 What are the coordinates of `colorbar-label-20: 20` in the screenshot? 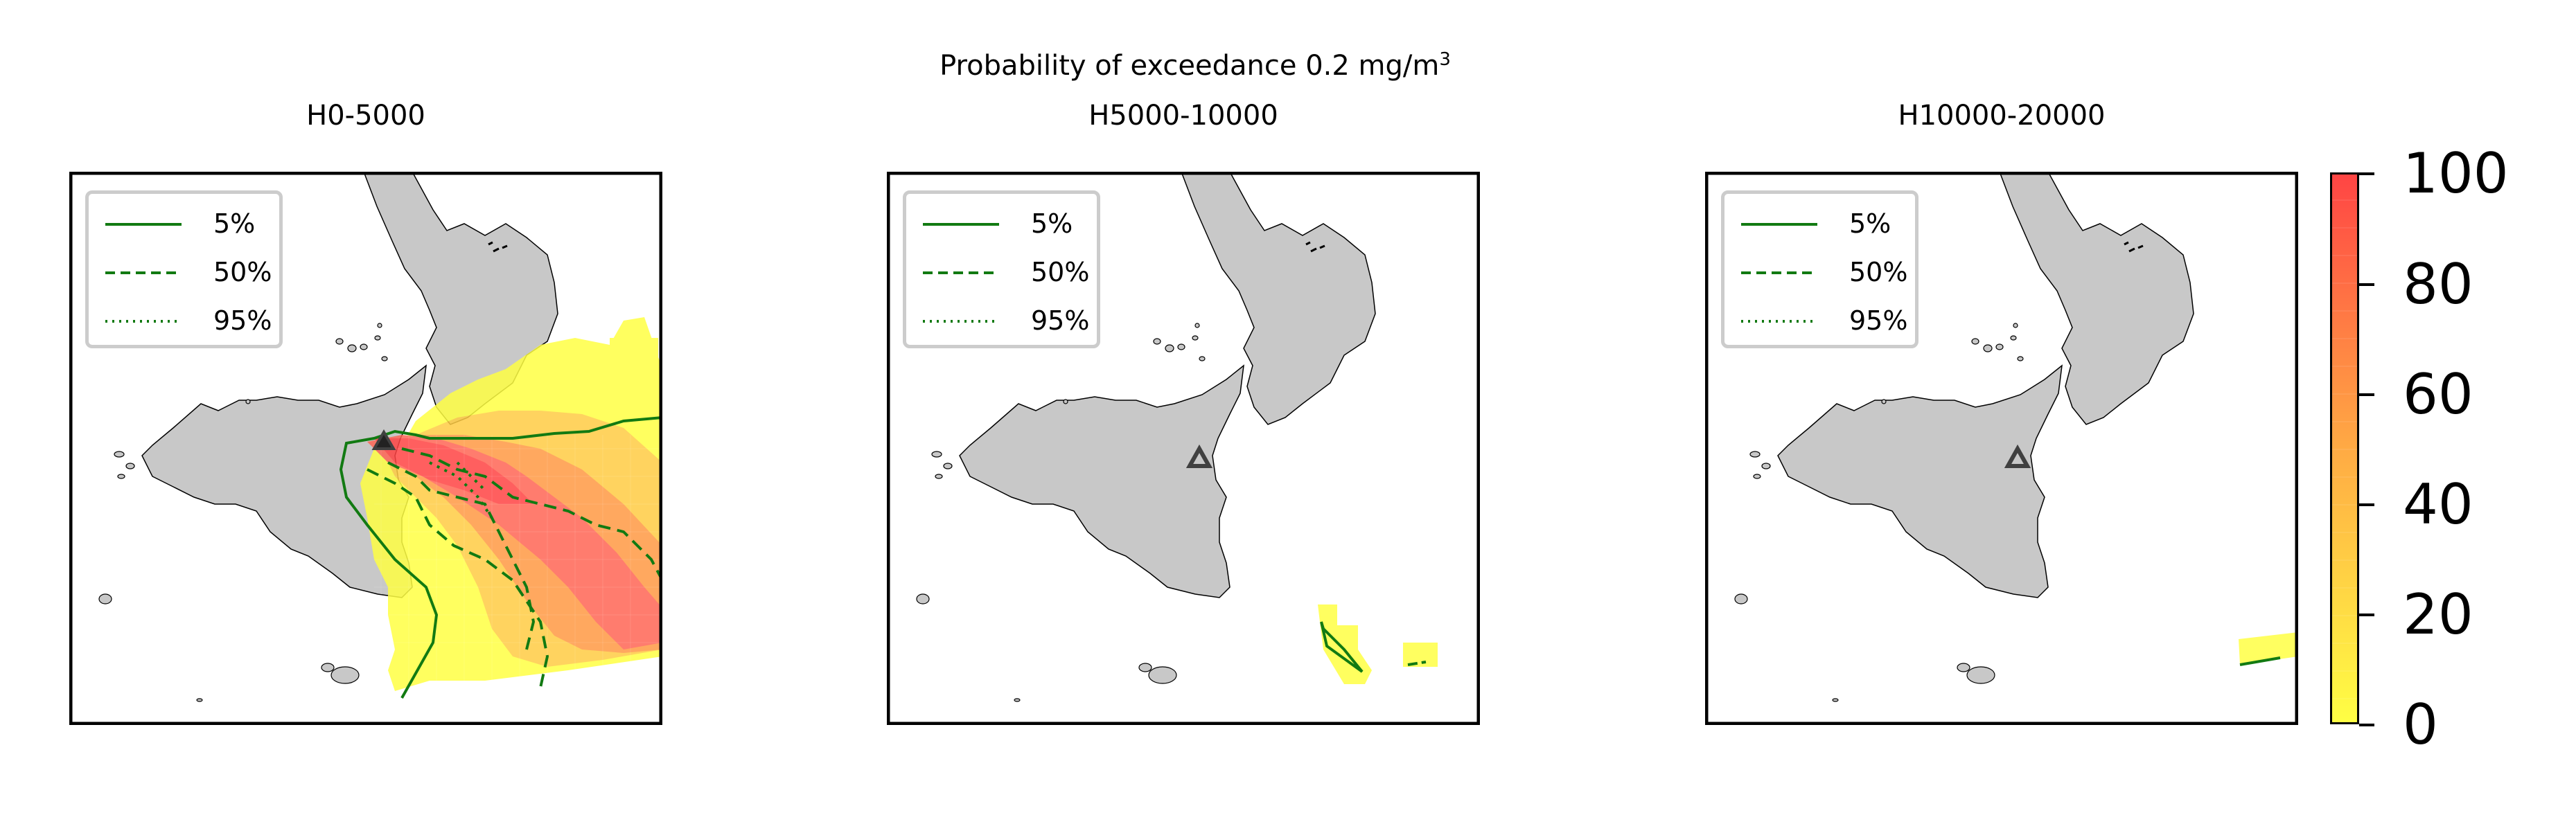 It's located at (2438, 614).